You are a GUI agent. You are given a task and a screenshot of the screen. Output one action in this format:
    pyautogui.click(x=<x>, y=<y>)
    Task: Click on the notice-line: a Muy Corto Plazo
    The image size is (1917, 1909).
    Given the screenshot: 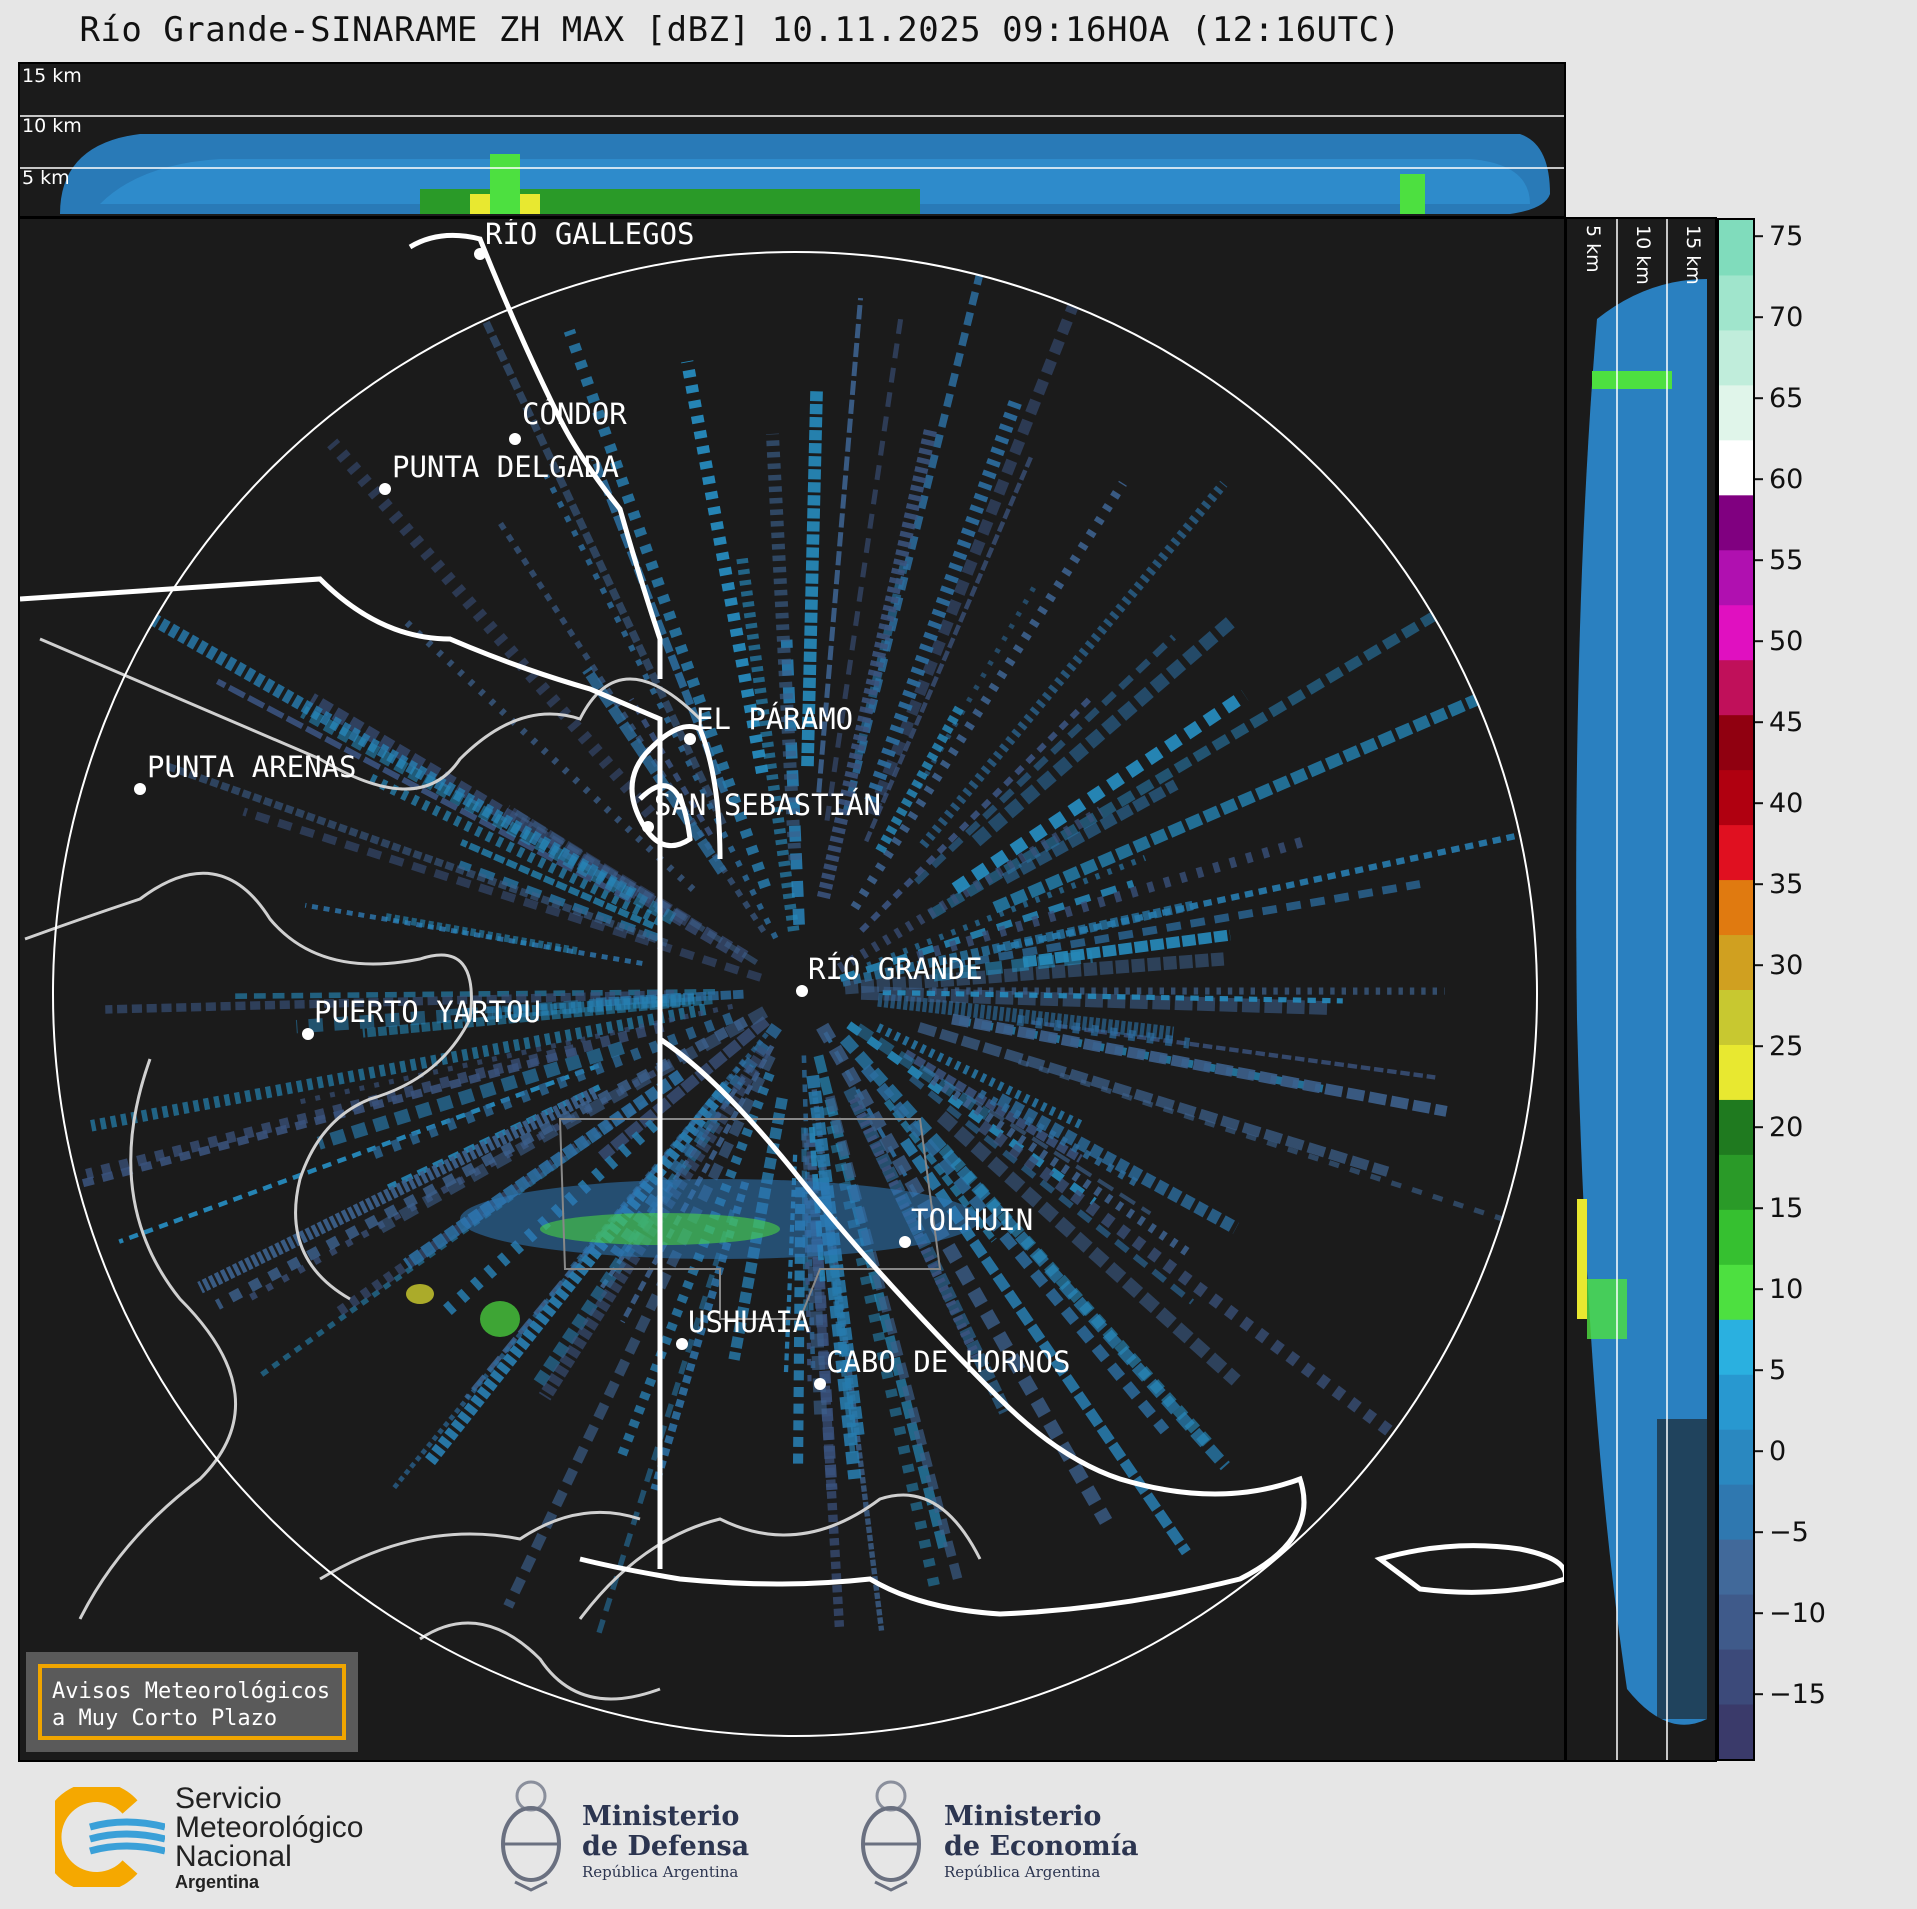 What is the action you would take?
    pyautogui.click(x=165, y=1718)
    